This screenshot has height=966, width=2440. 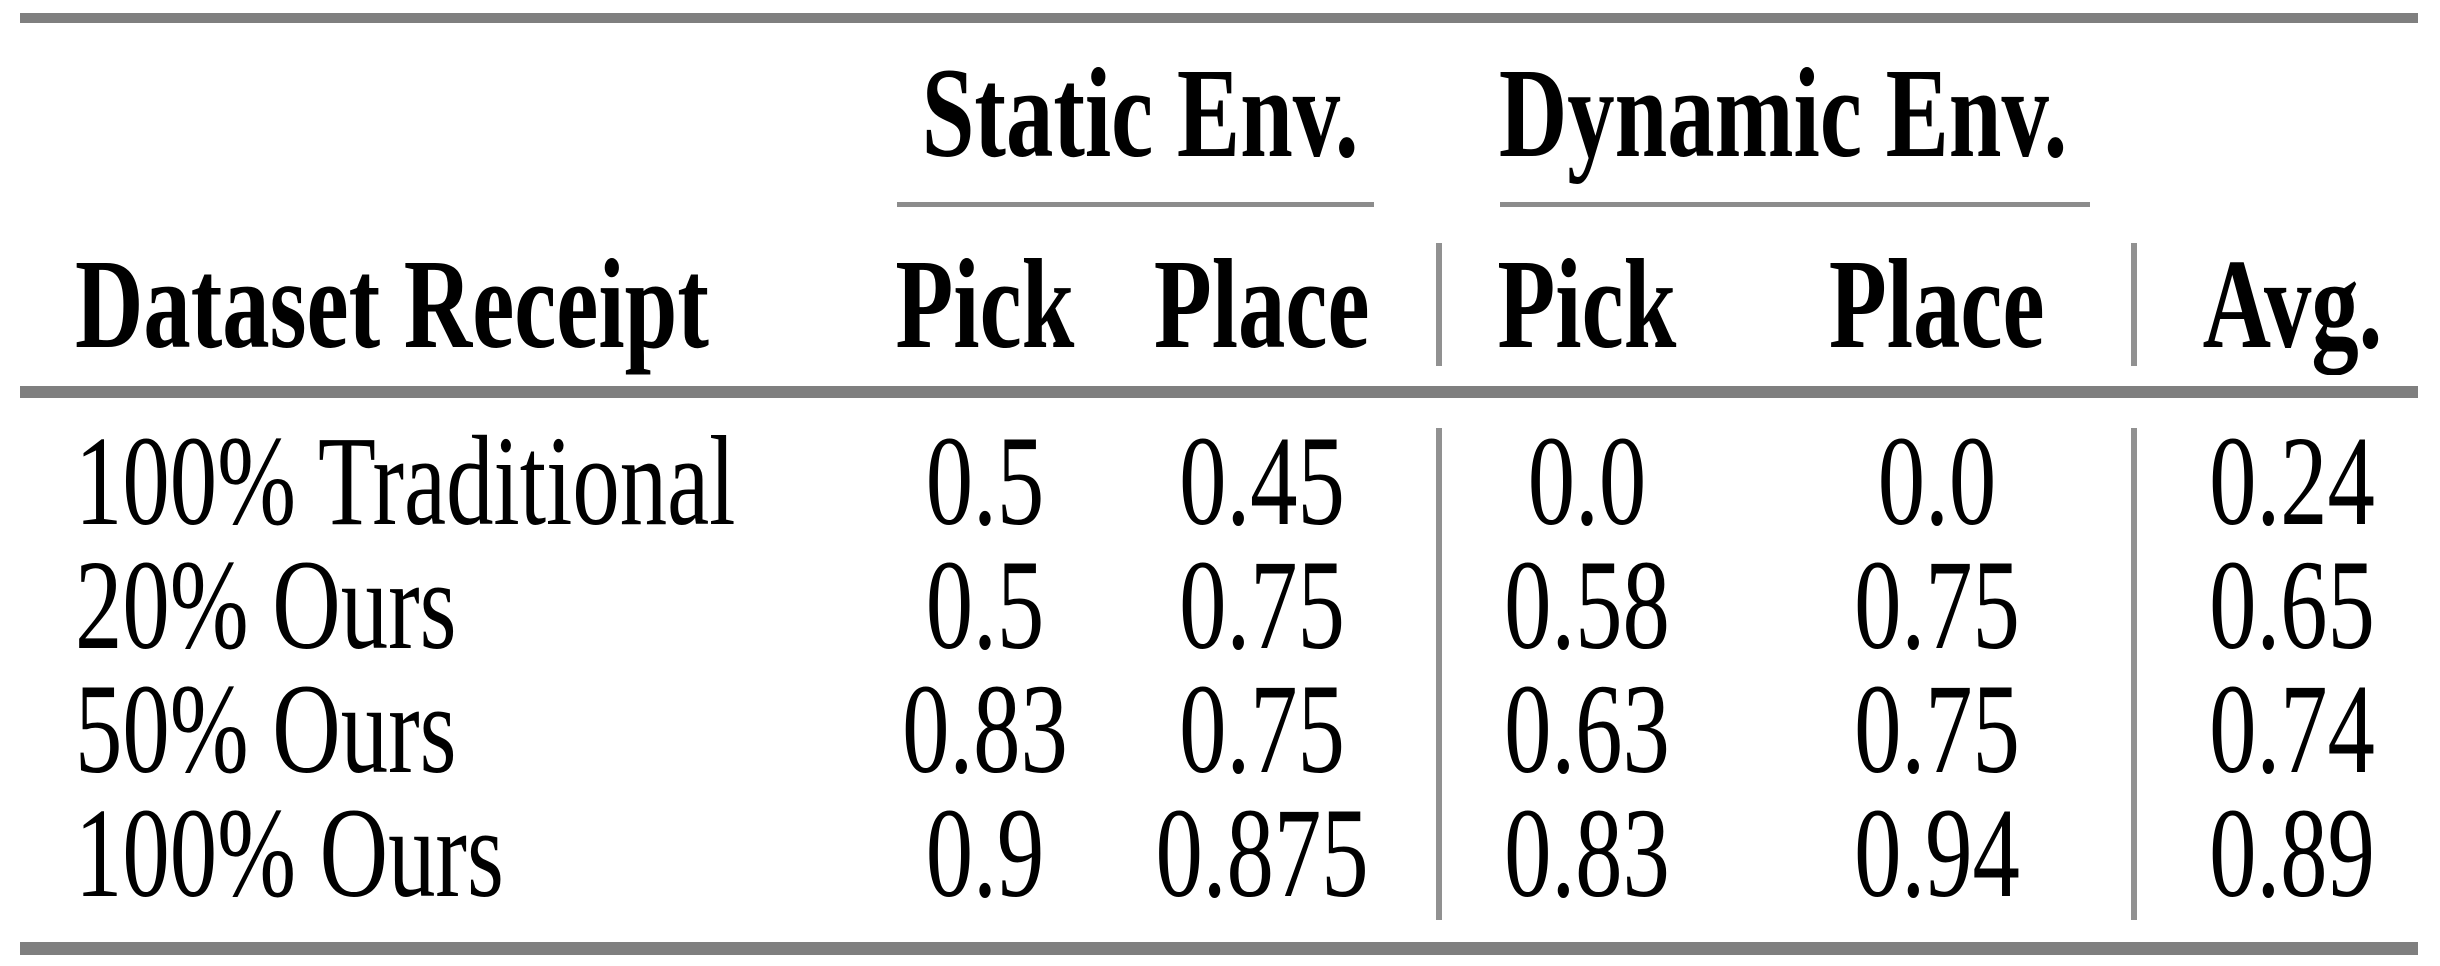 I want to click on table-row: 100% Ours 0.9 0.875 0.83 0.94 0.89, so click(x=1219, y=853).